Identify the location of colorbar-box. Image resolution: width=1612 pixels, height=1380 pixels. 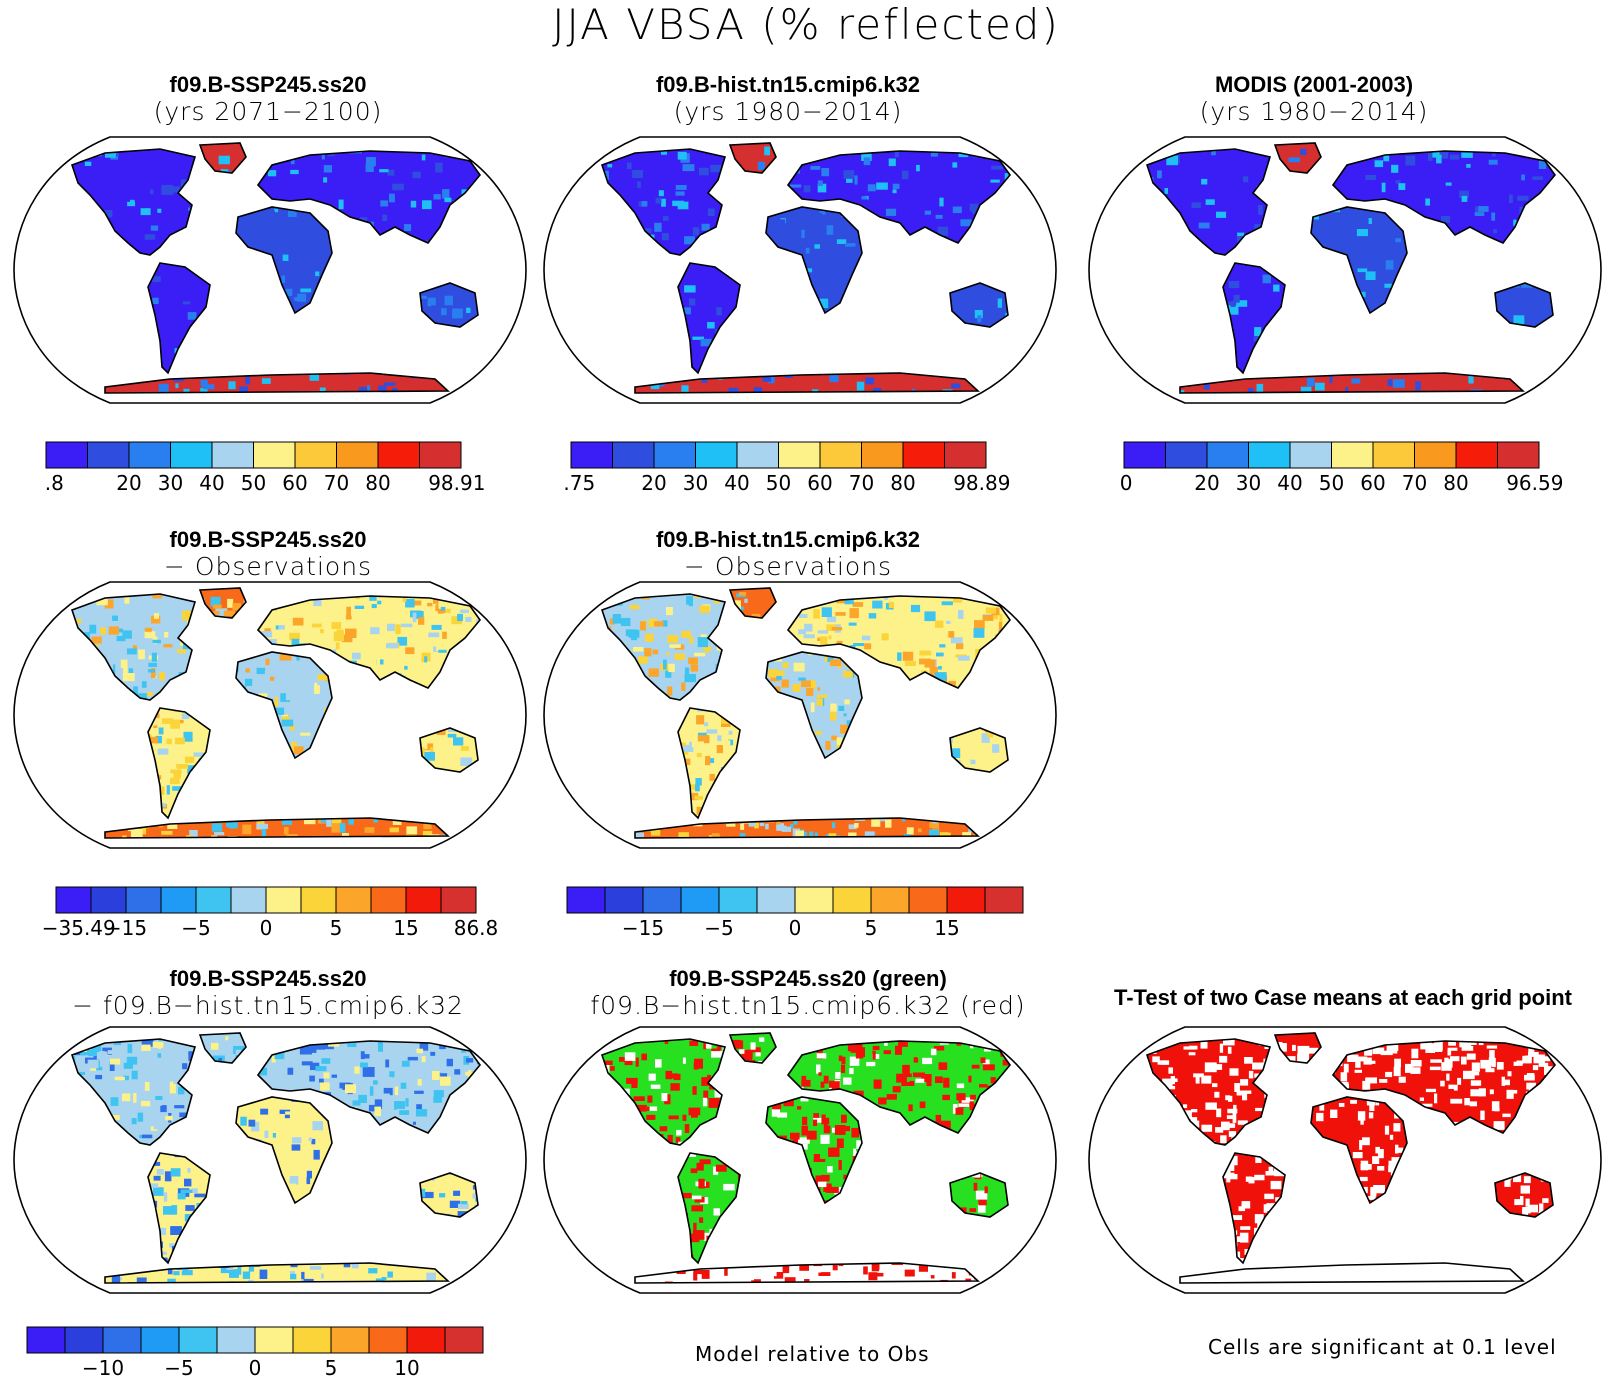
(674, 455).